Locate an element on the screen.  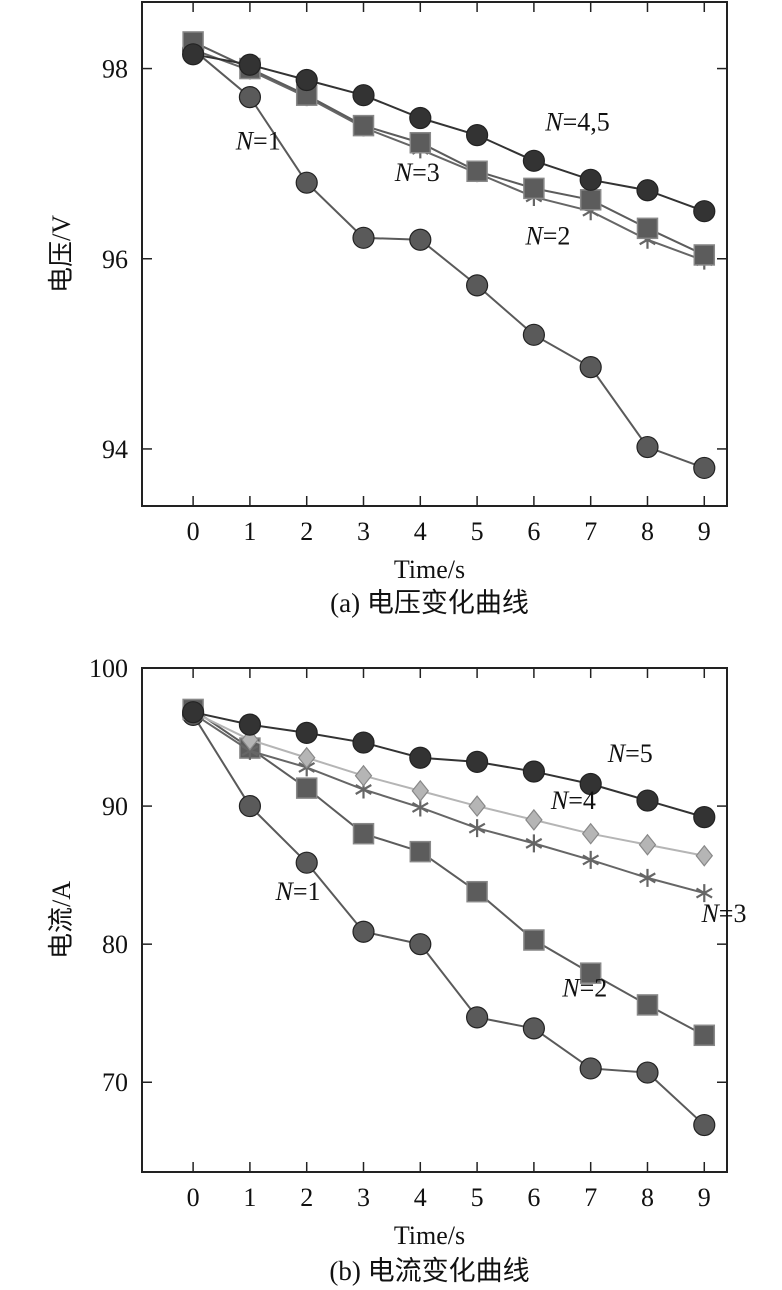
y-tick-label: 100 is located at coordinates (108, 668).